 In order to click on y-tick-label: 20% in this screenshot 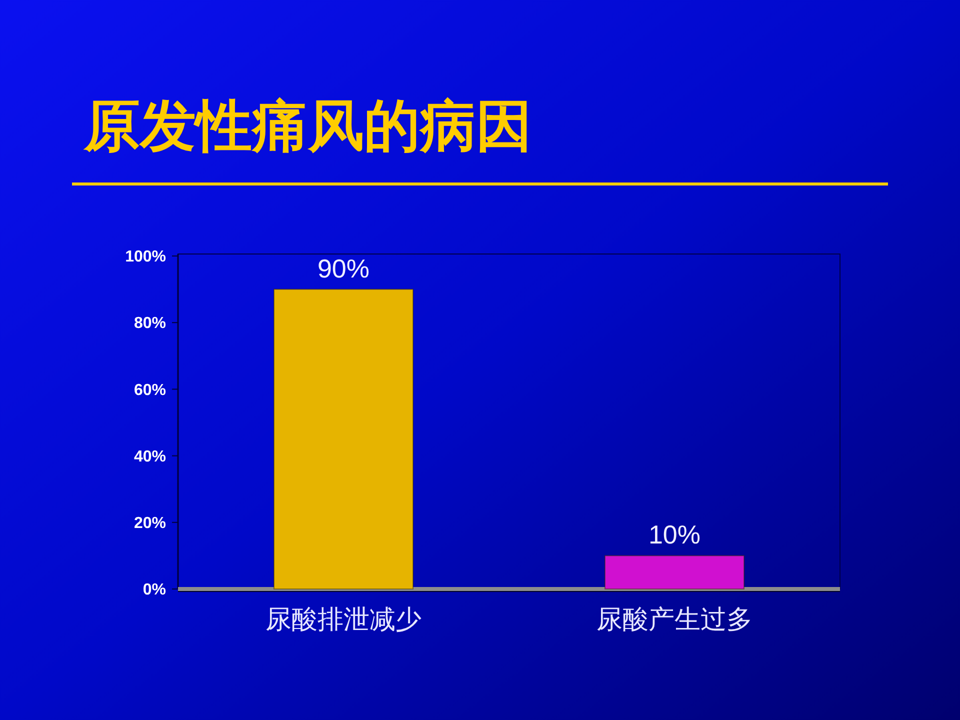, I will do `click(150, 523)`.